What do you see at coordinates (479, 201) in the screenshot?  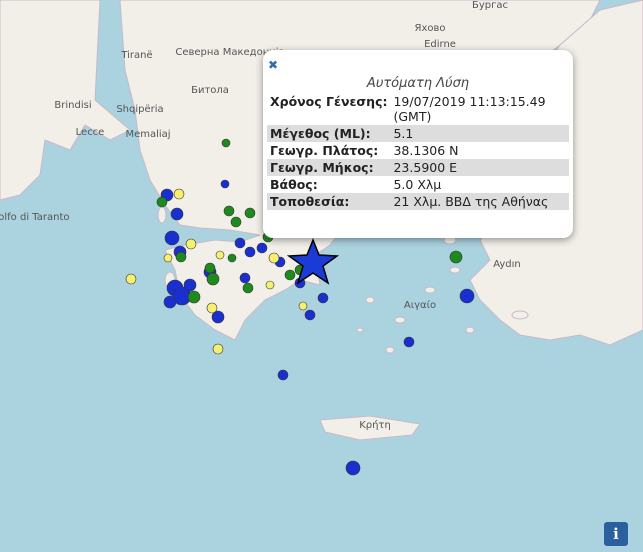 I see `info-value: 21 Χλμ. ΒΒΔ της Αθήνας` at bounding box center [479, 201].